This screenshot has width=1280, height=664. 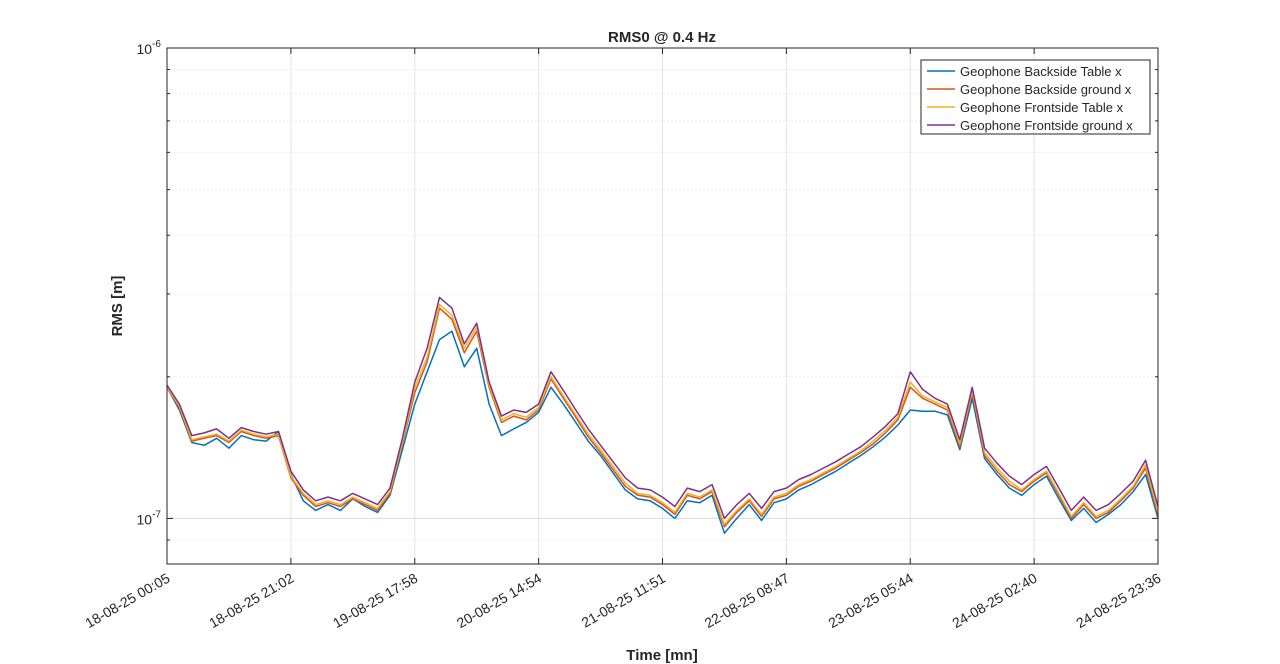 I want to click on x-tick-label: 21-08-25 11:51, so click(x=624, y=600).